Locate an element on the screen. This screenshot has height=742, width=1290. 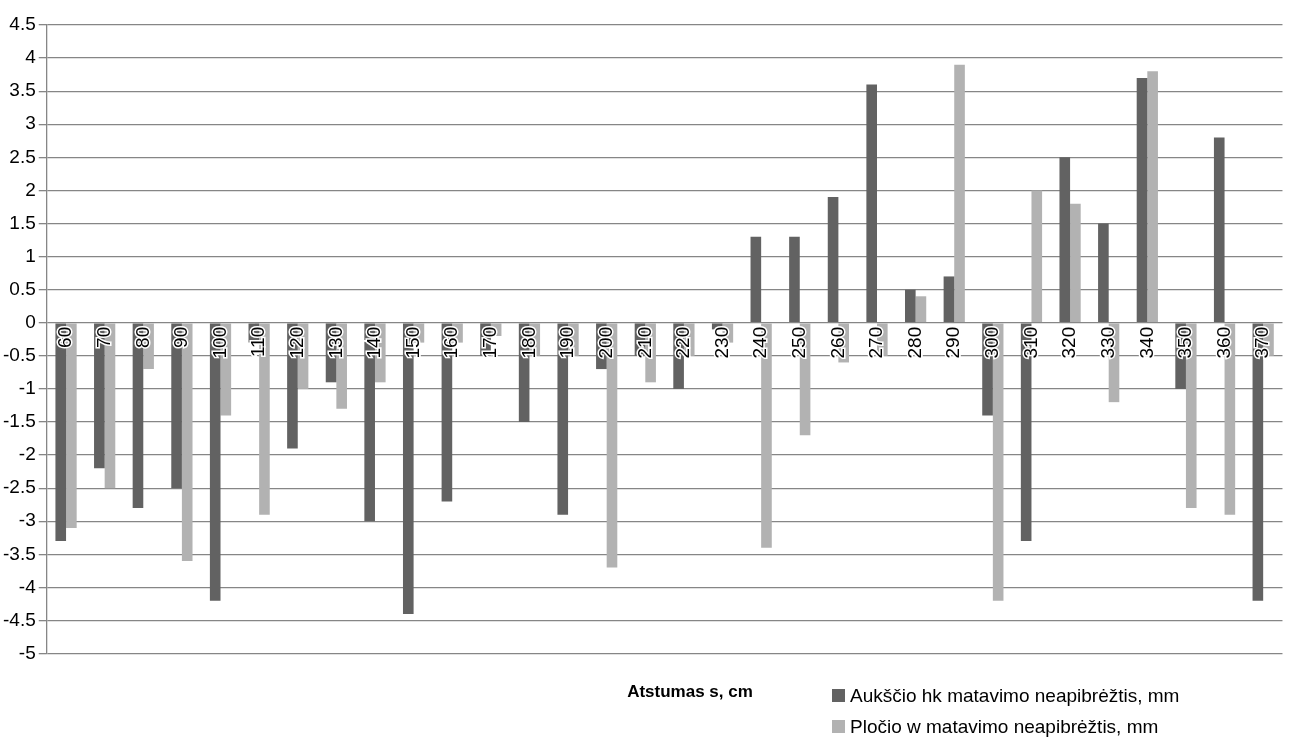
y-tick-label: 0 is located at coordinates (30, 321).